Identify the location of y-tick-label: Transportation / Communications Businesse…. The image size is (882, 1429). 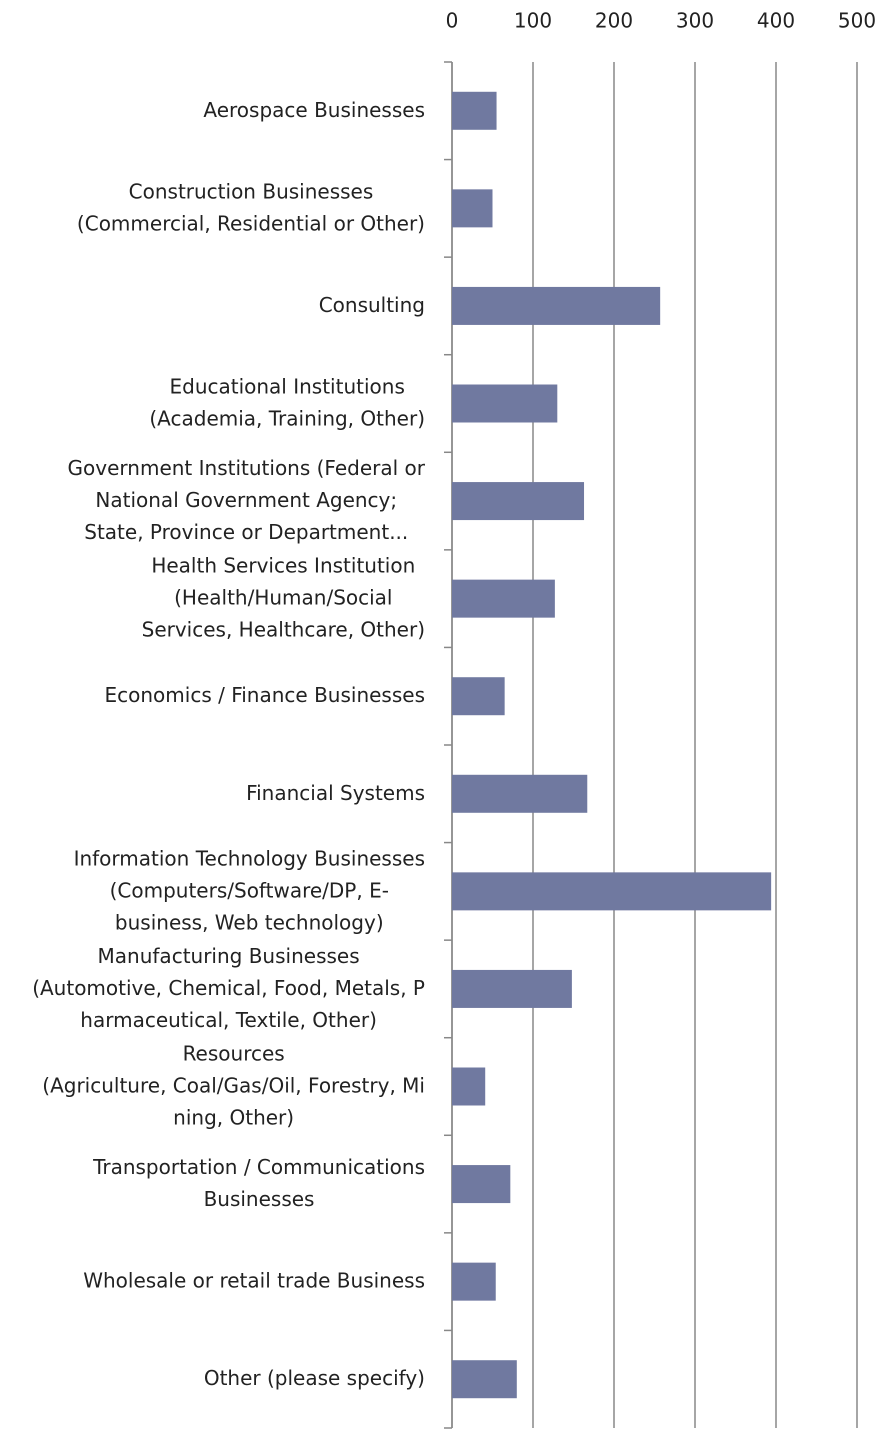
(258, 1183).